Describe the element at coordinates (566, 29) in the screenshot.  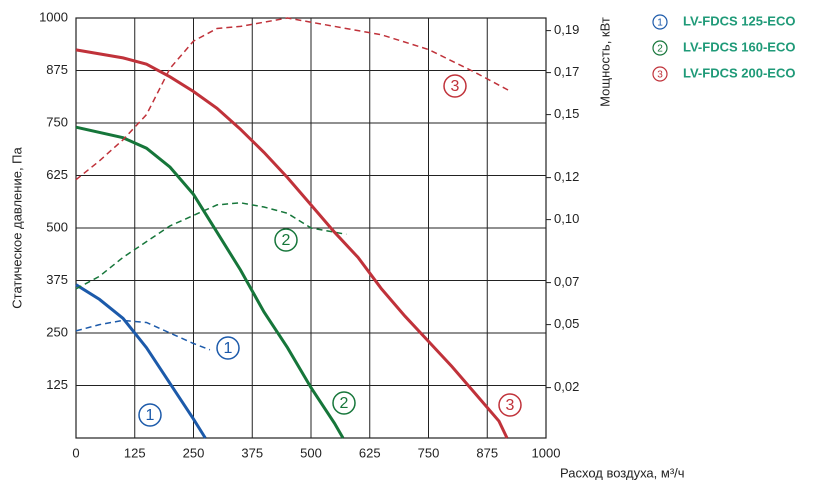
I see `y2-tick-label: 0,19` at that location.